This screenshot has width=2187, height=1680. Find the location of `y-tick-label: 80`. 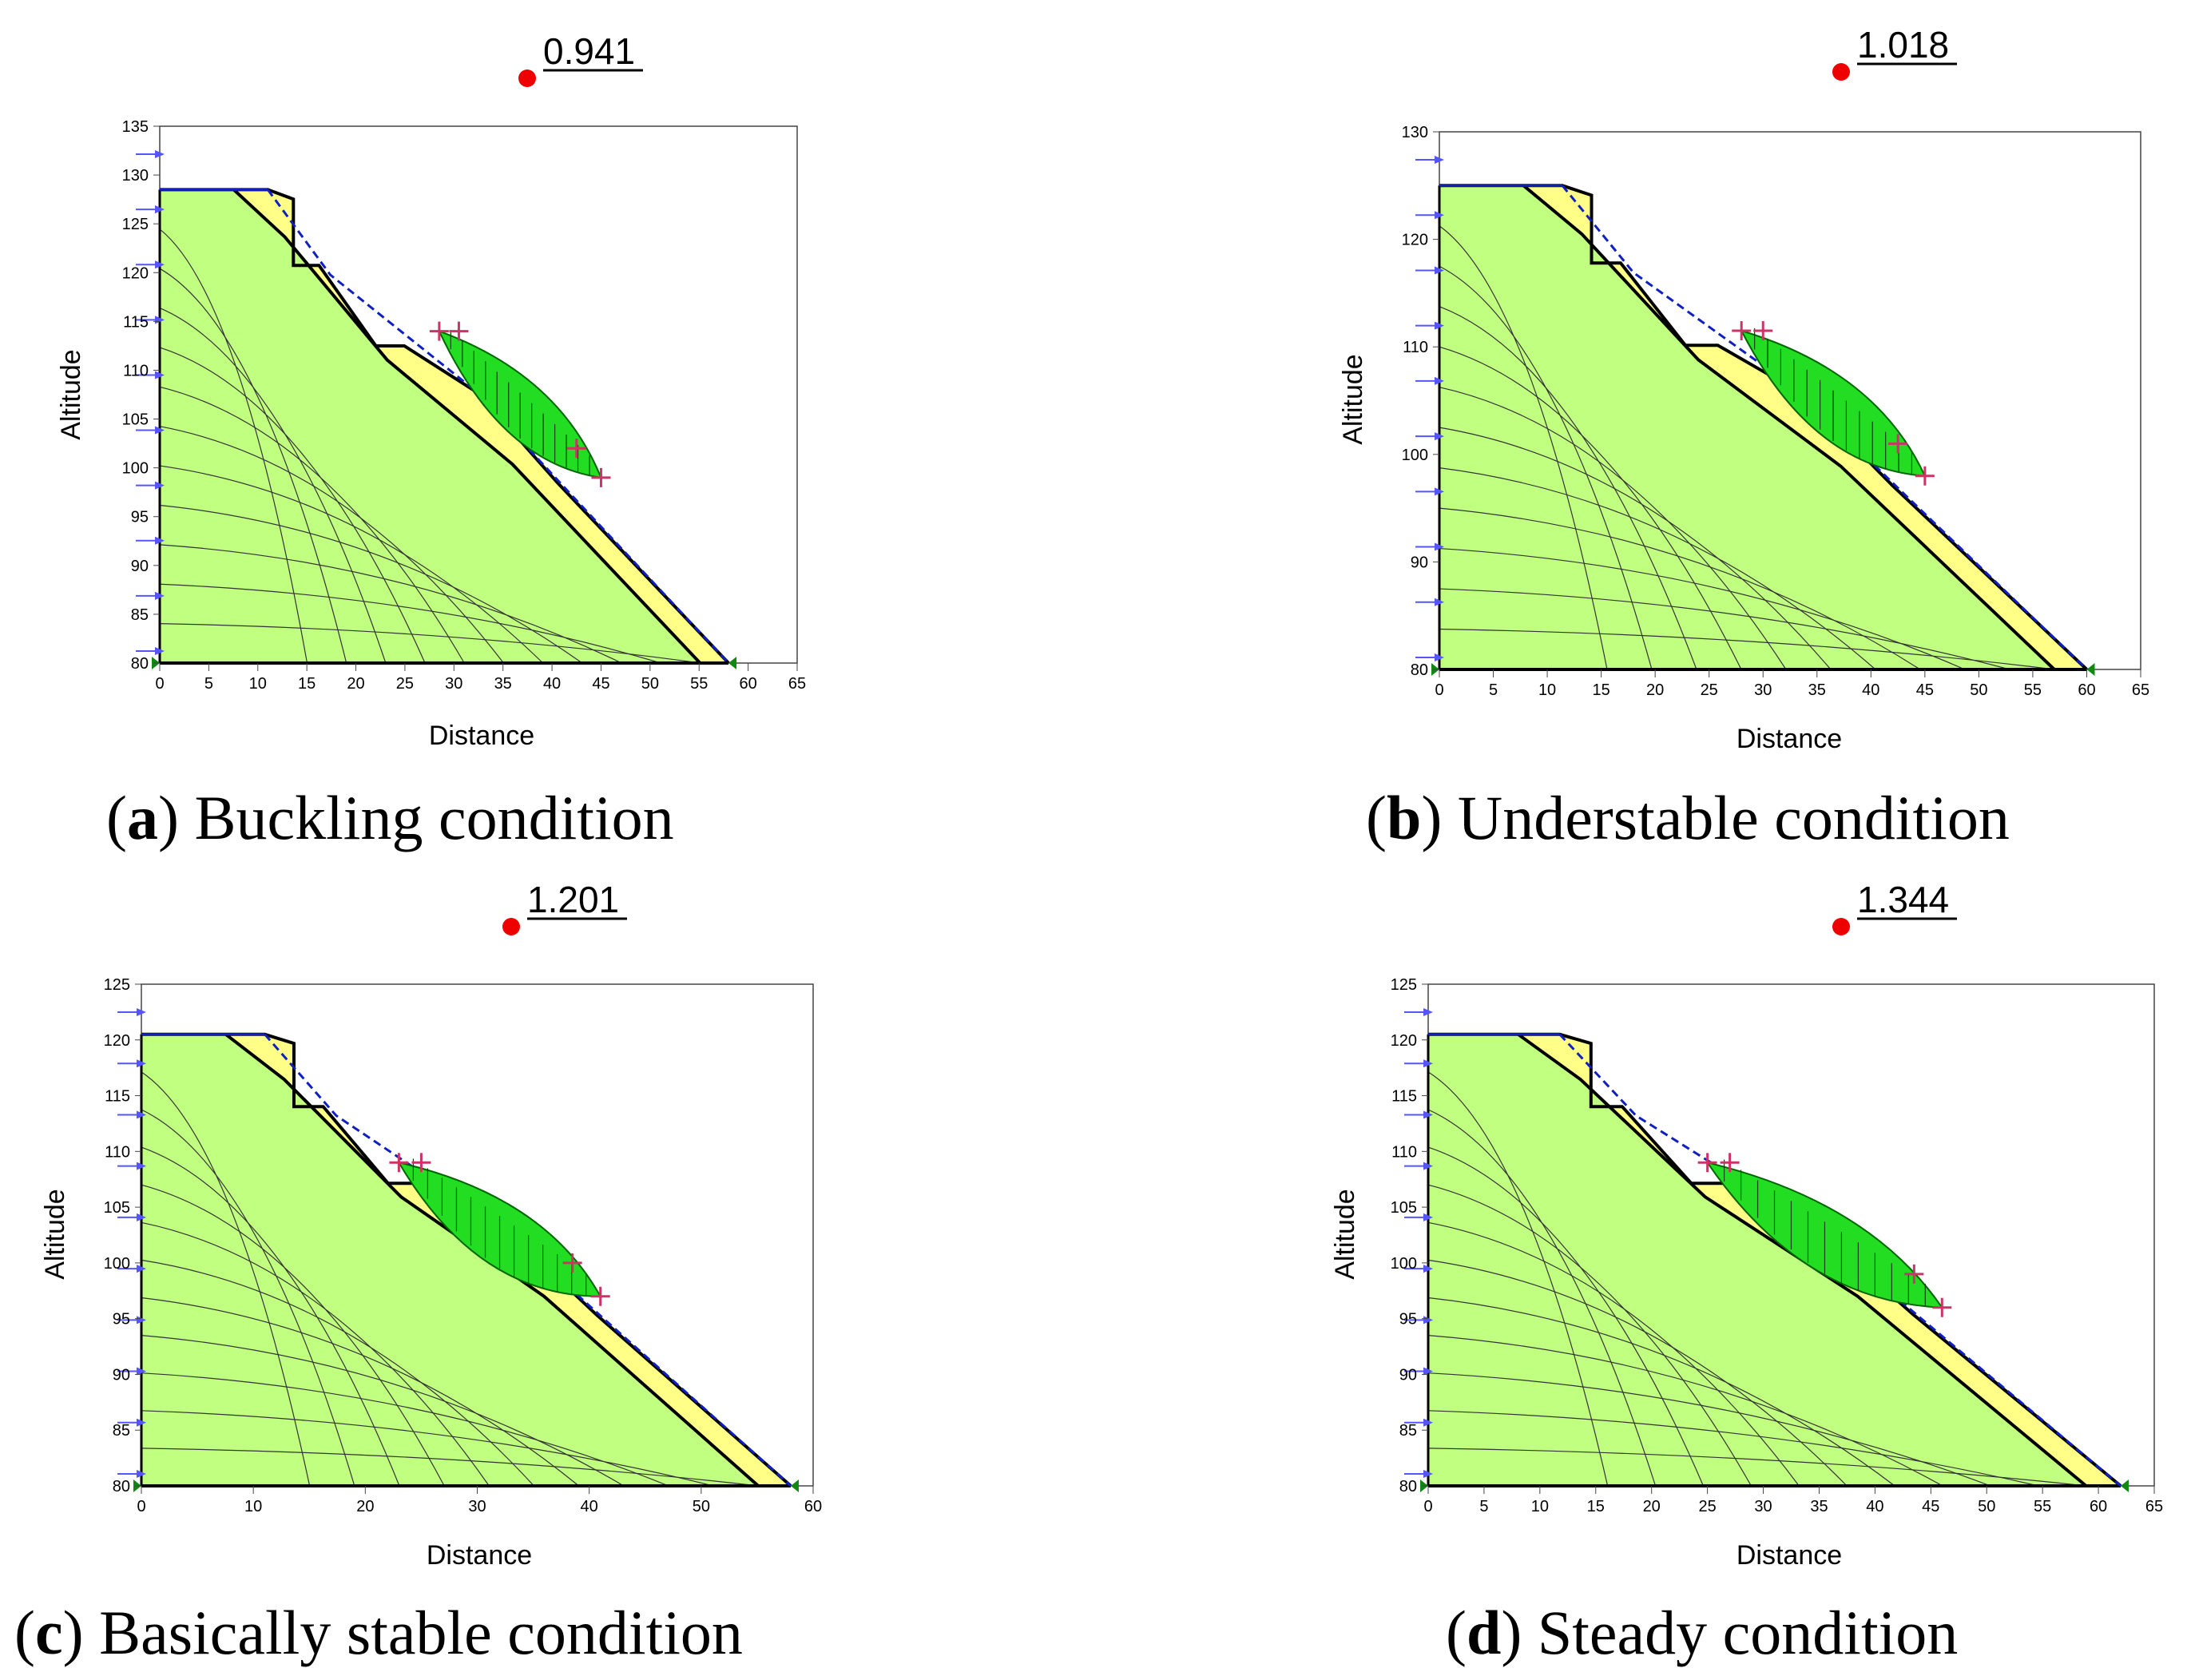

y-tick-label: 80 is located at coordinates (121, 1486).